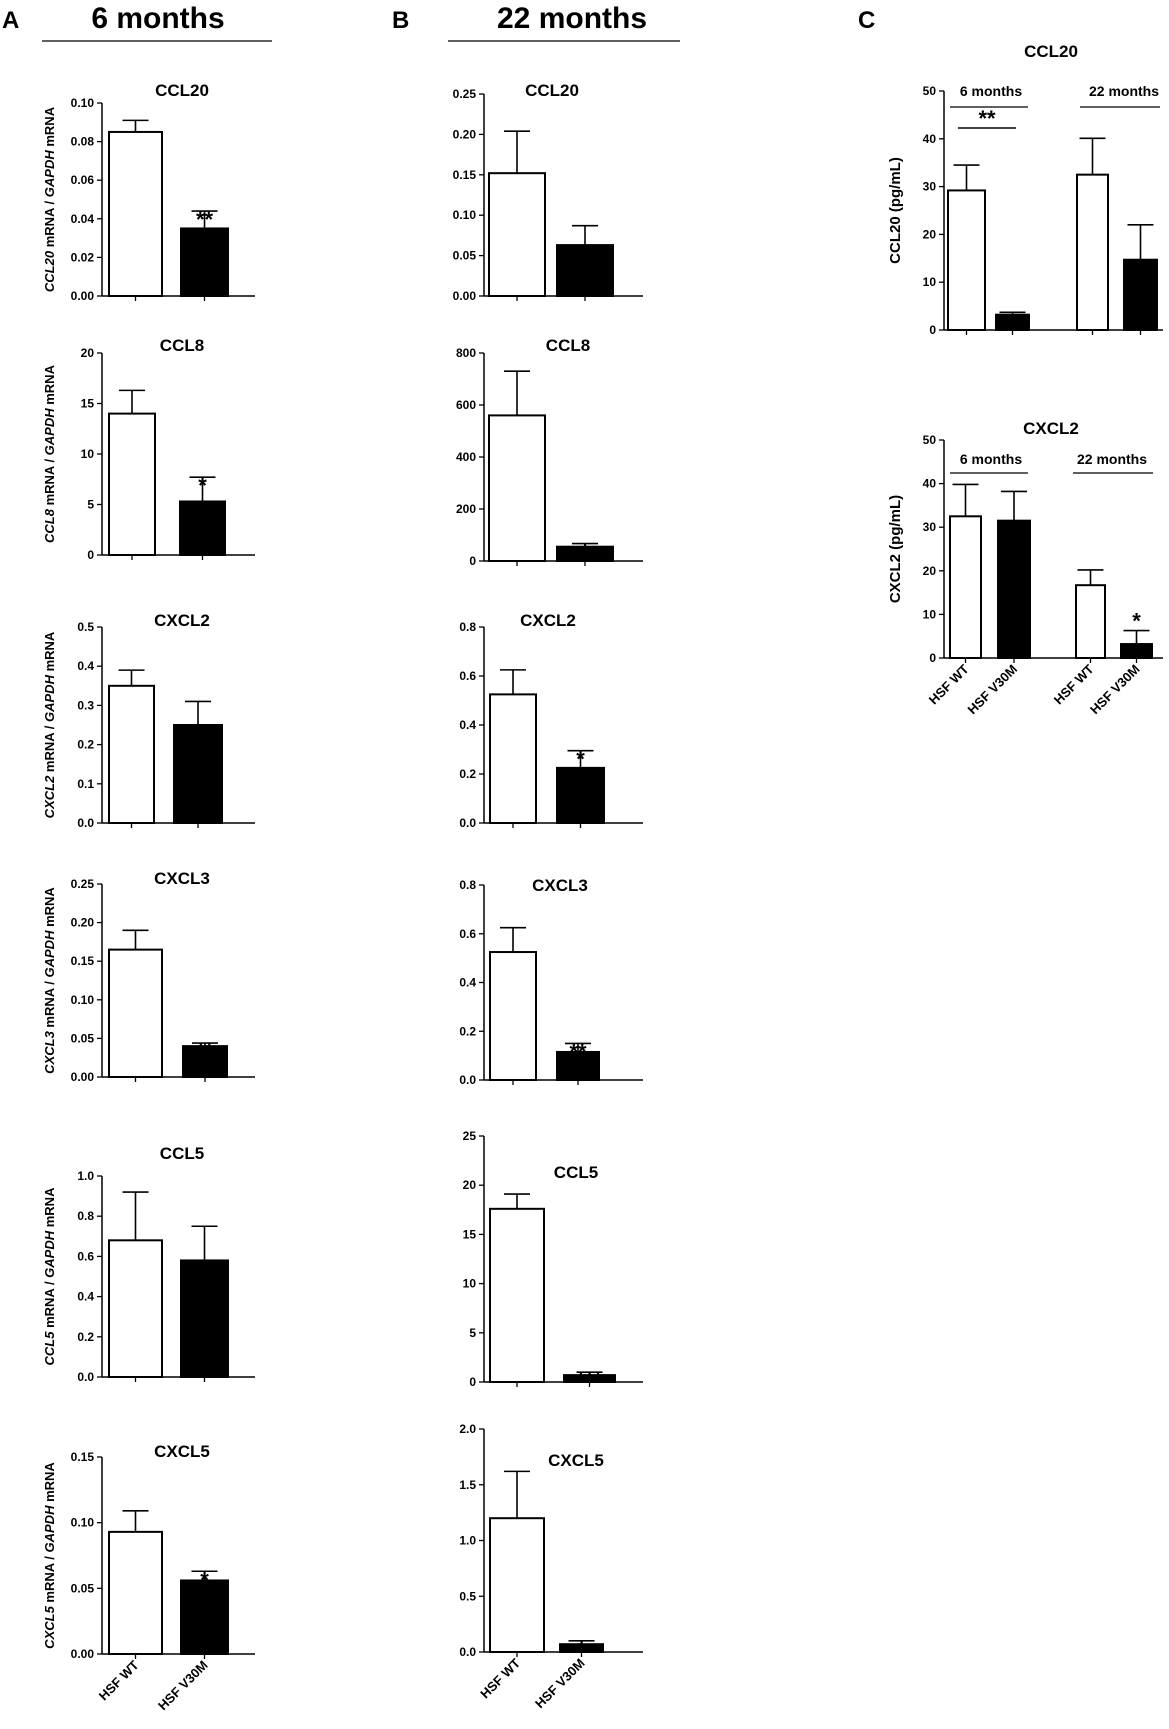 The width and height of the screenshot is (1169, 1729). I want to click on y-tick-label: 0.25, so click(465, 94).